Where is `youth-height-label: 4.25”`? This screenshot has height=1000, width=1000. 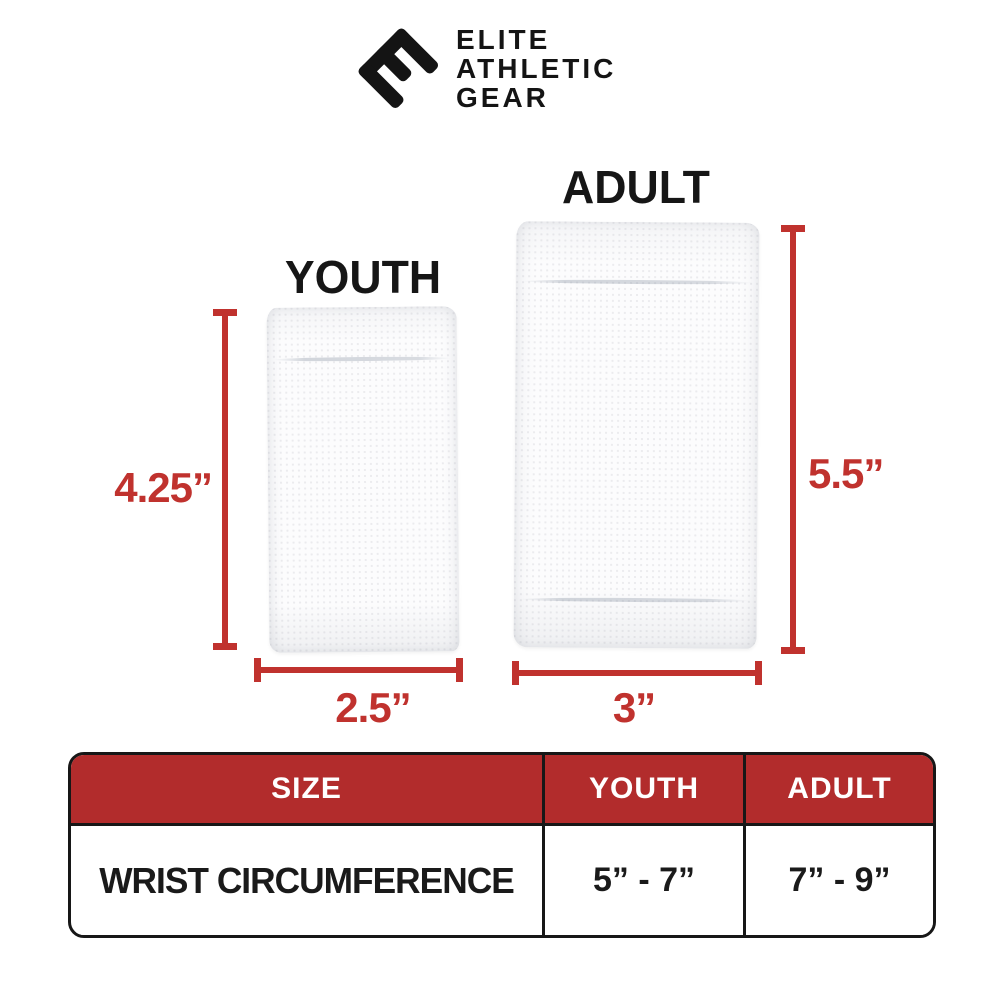
youth-height-label: 4.25” is located at coordinates (163, 487).